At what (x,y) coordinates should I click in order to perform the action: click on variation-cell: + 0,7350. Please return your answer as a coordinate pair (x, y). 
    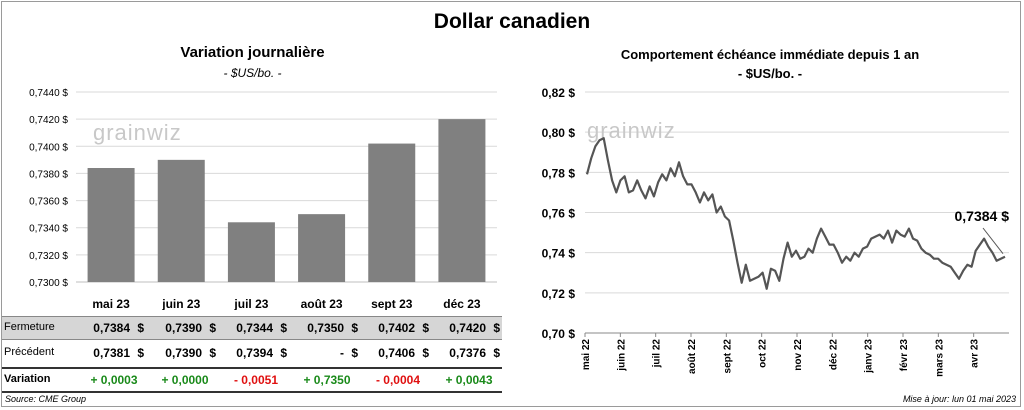
    Looking at the image, I should click on (327, 380).